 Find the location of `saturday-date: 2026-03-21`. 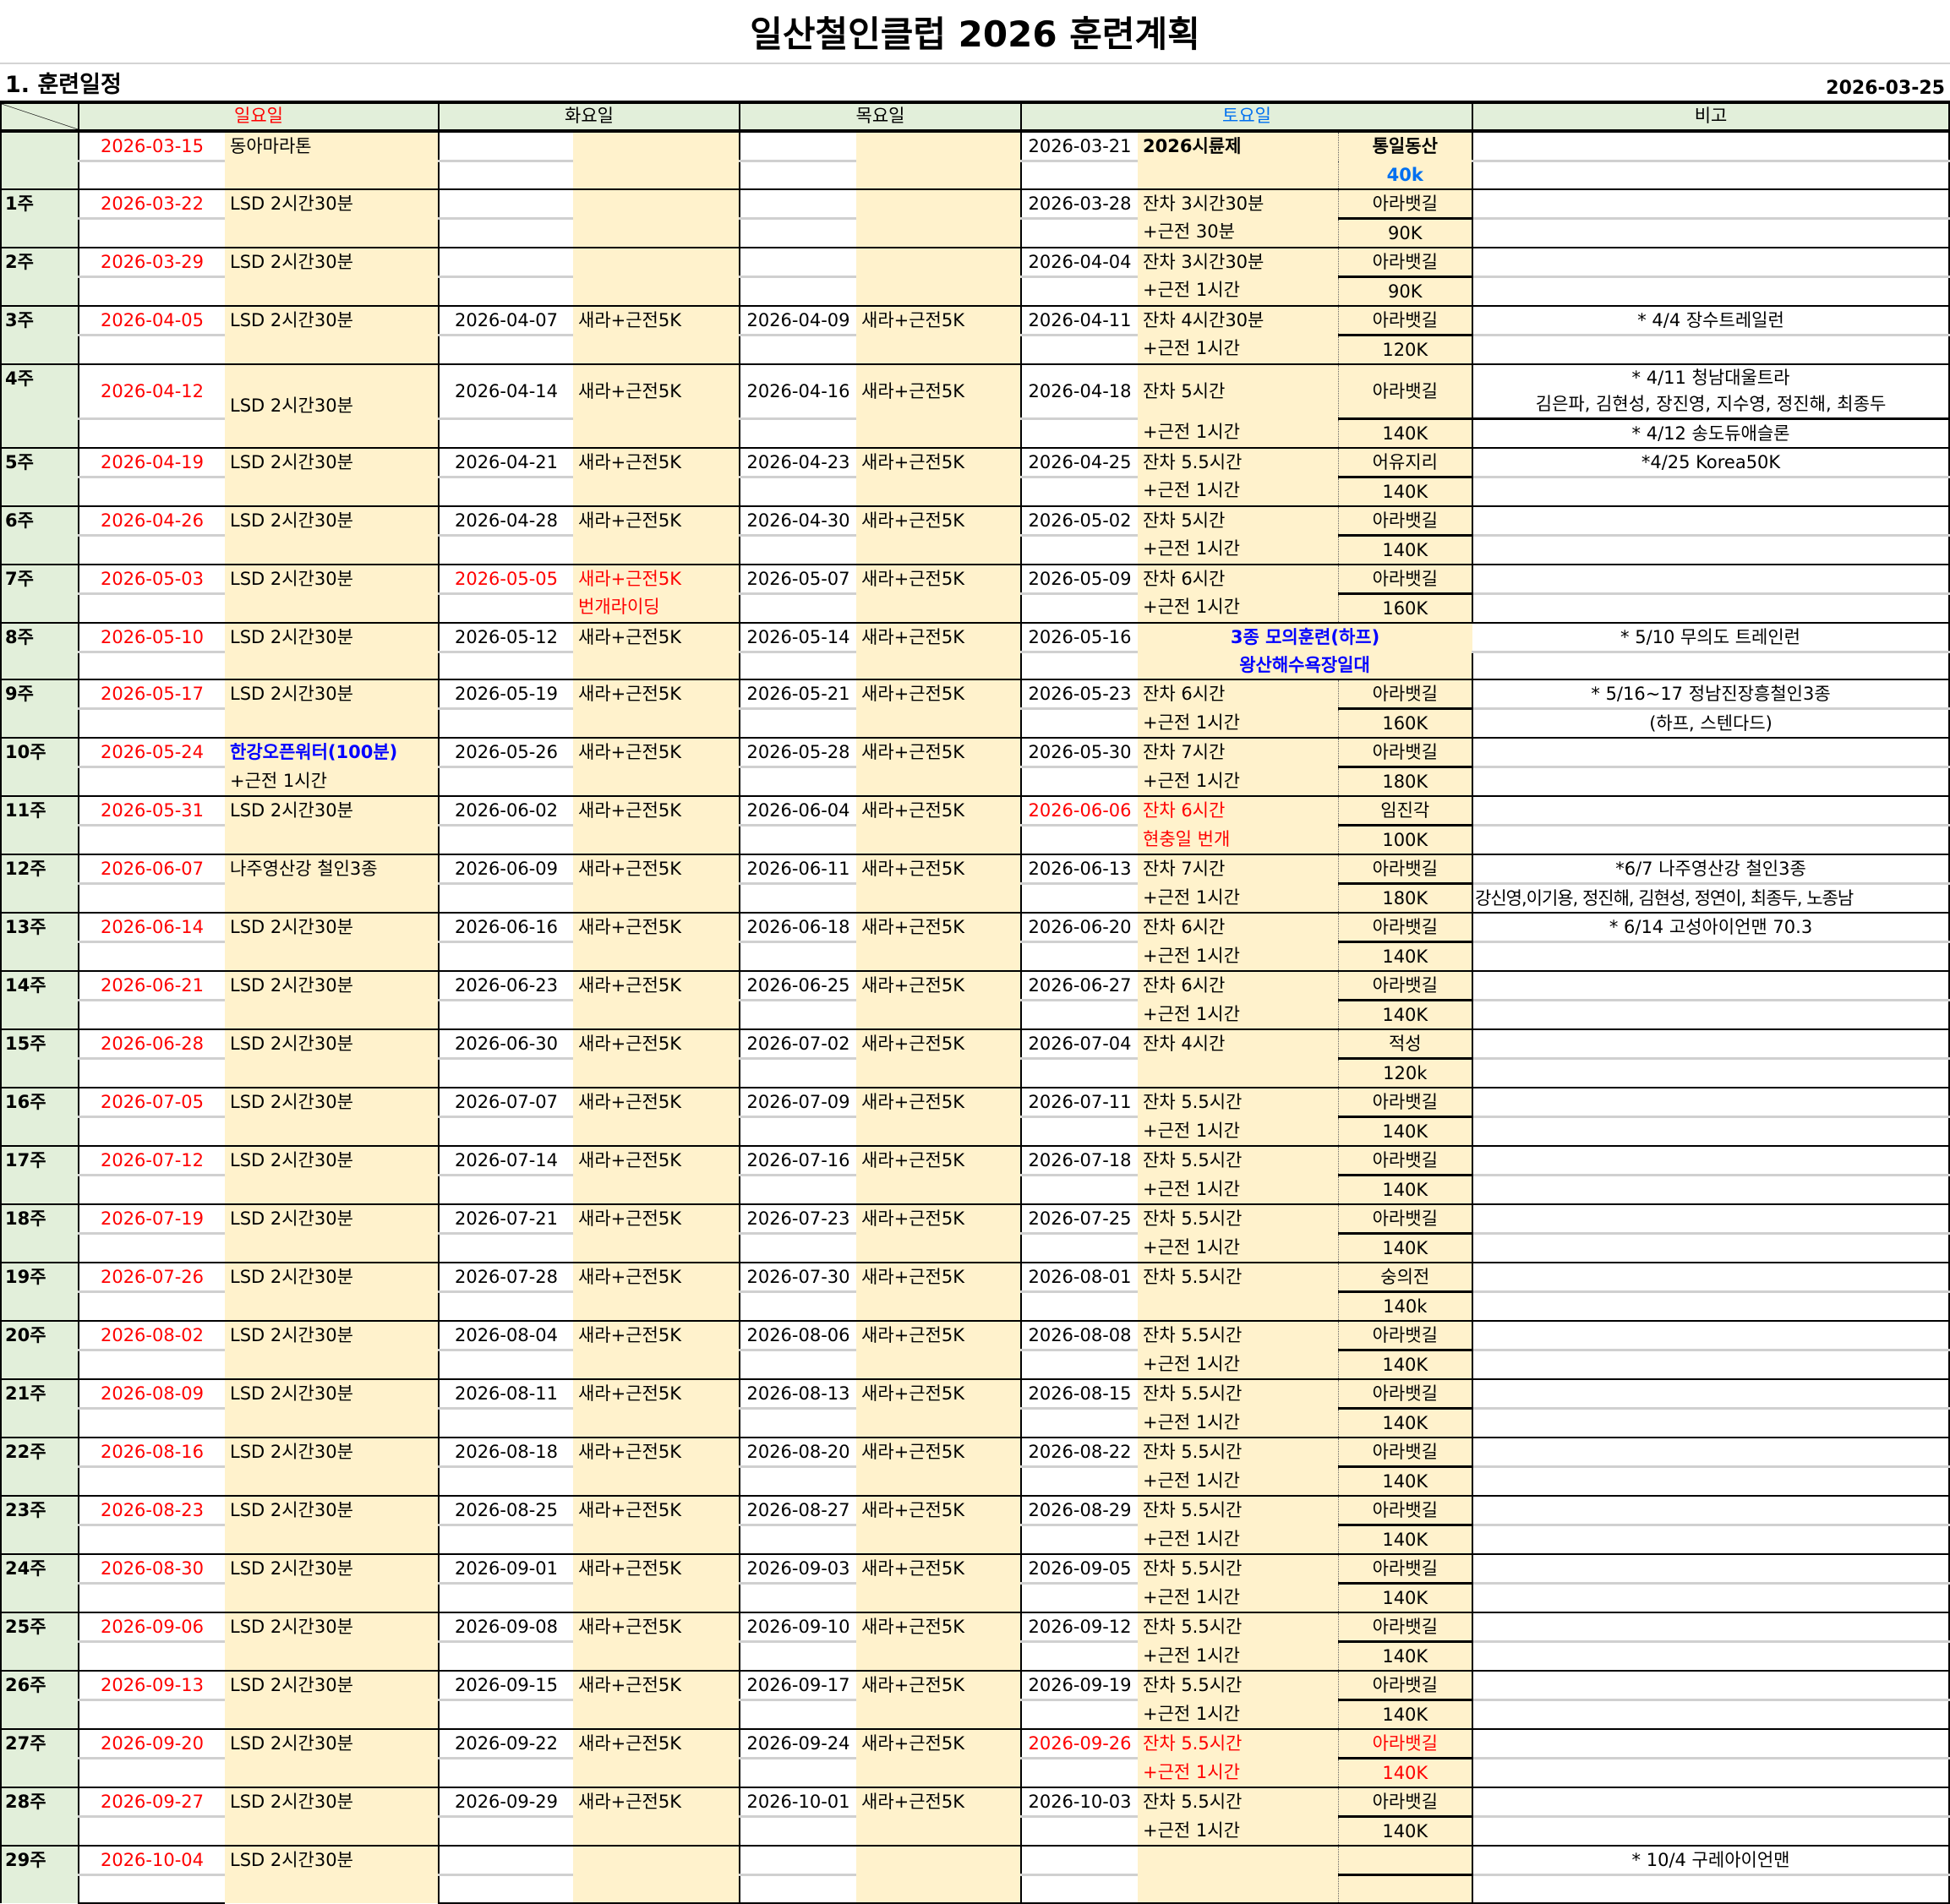

saturday-date: 2026-03-21 is located at coordinates (1079, 146).